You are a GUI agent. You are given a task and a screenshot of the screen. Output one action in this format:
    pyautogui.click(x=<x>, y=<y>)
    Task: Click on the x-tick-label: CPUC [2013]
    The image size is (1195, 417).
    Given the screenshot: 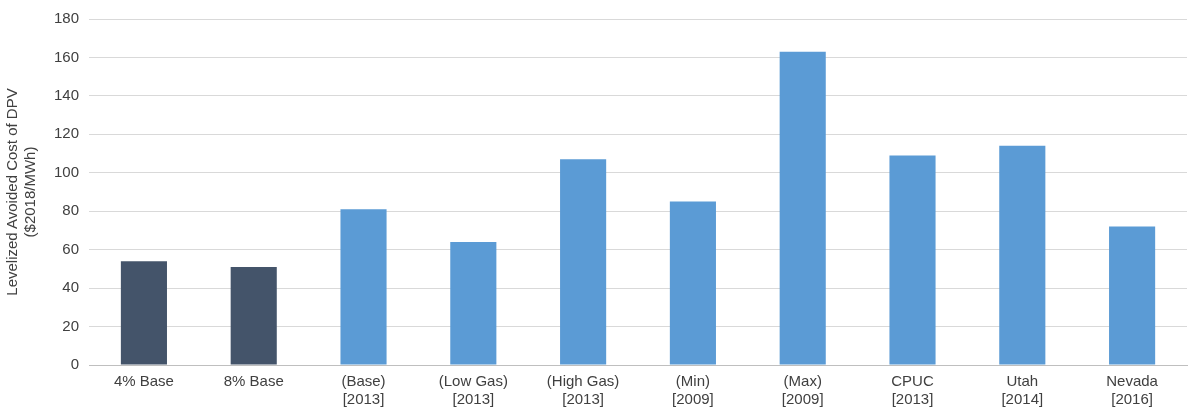 What is the action you would take?
    pyautogui.click(x=912, y=390)
    